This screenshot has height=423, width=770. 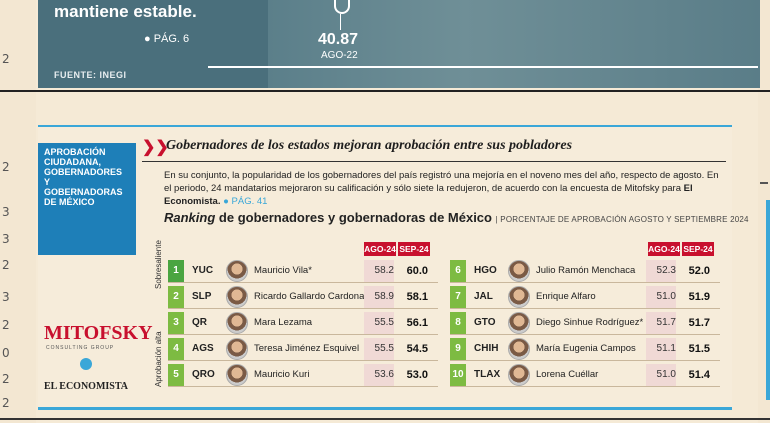 What do you see at coordinates (661, 323) in the screenshot?
I see `value-ago: 51.7` at bounding box center [661, 323].